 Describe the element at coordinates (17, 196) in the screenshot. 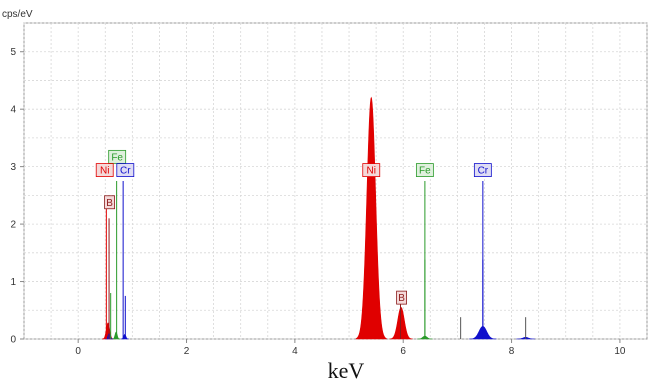

I see `y-tick-labels: 0 1 2 3 4 5` at that location.